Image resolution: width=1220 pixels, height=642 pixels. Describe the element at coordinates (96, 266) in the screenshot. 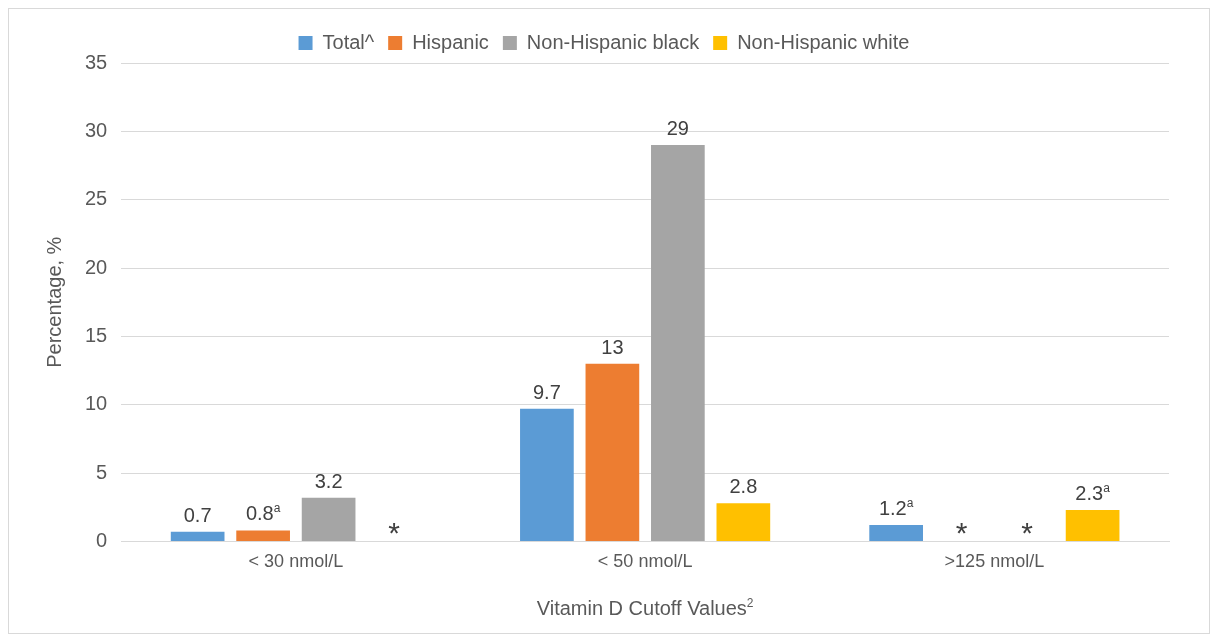

I see `y-tick-label: 20` at that location.